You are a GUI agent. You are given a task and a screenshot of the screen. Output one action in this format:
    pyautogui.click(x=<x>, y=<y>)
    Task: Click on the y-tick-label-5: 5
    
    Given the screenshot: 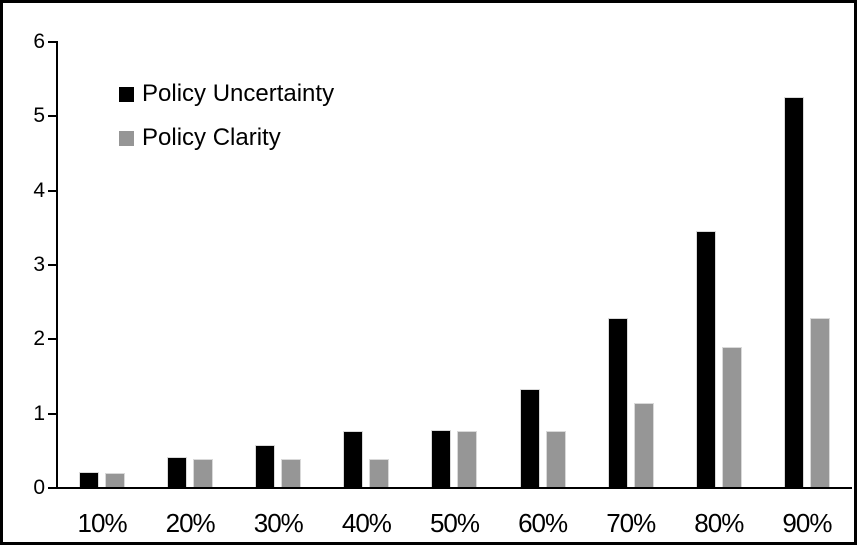 What is the action you would take?
    pyautogui.click(x=39, y=116)
    